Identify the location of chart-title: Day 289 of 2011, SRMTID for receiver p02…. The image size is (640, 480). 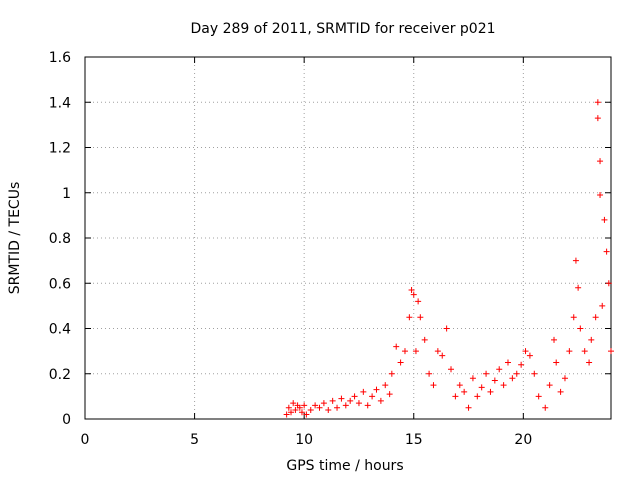
(342, 29).